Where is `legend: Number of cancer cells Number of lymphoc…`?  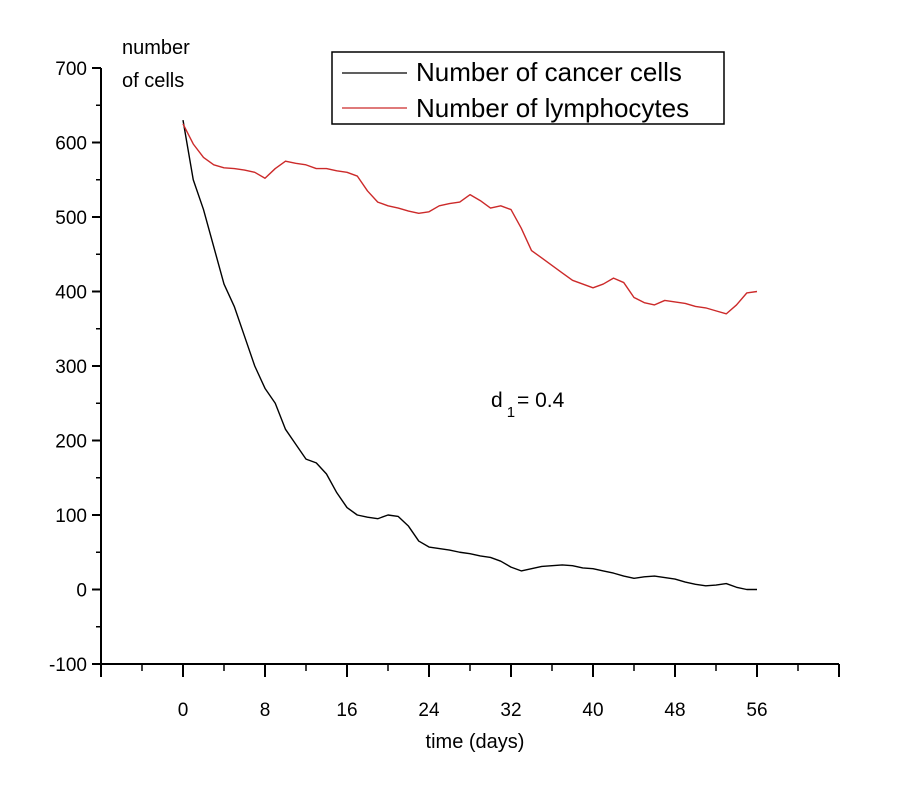
legend: Number of cancer cells Number of lymphoc… is located at coordinates (528, 88).